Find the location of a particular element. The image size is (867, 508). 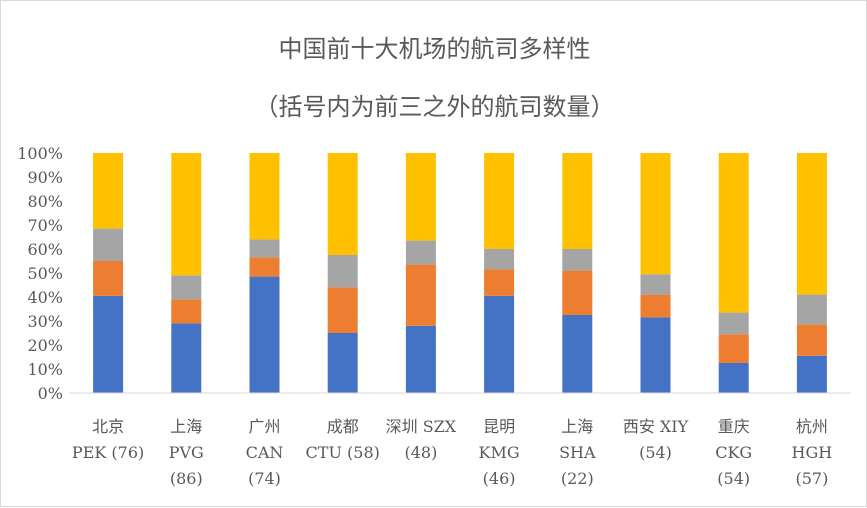

x-tick-label: 北京 is located at coordinates (108, 426).